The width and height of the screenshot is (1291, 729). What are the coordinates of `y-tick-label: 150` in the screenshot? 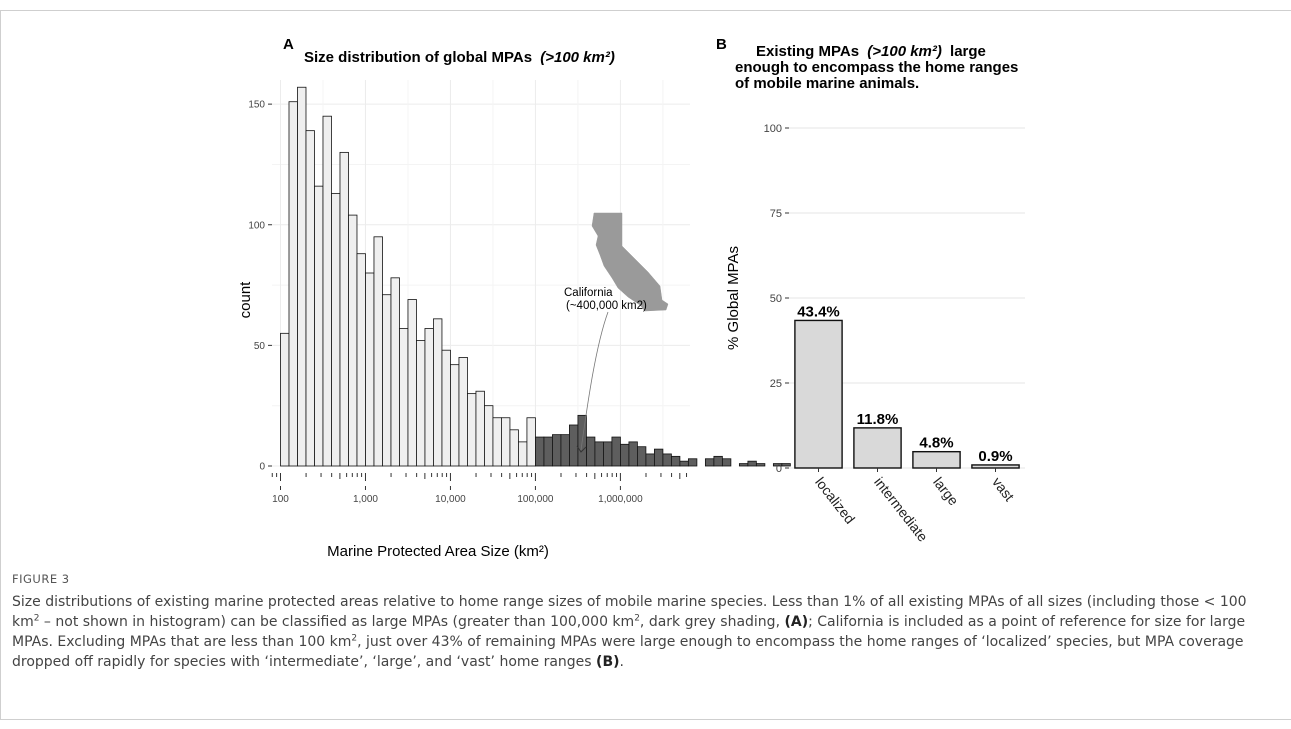 It's located at (256, 105).